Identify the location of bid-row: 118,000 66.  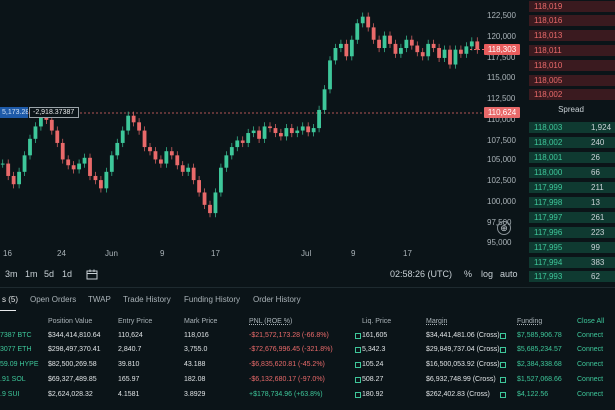
(572, 172).